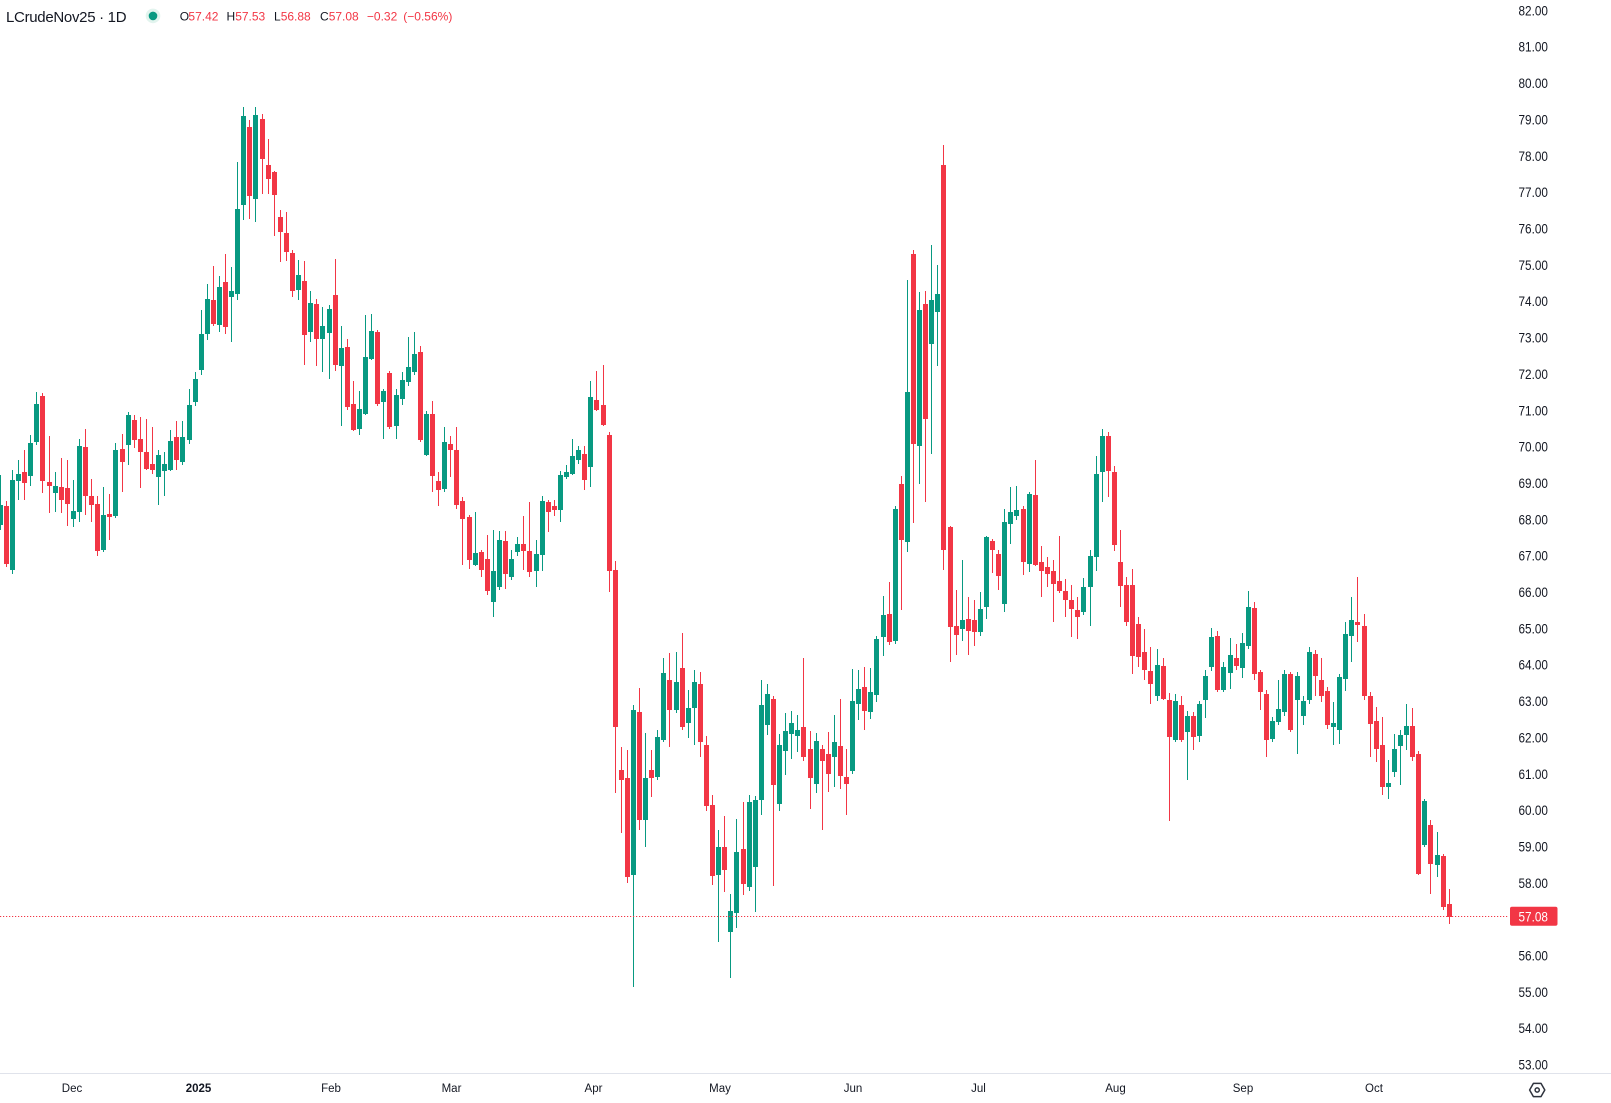 This screenshot has height=1103, width=1611. Describe the element at coordinates (231, 17) in the screenshot. I see `svg-text: H` at that location.